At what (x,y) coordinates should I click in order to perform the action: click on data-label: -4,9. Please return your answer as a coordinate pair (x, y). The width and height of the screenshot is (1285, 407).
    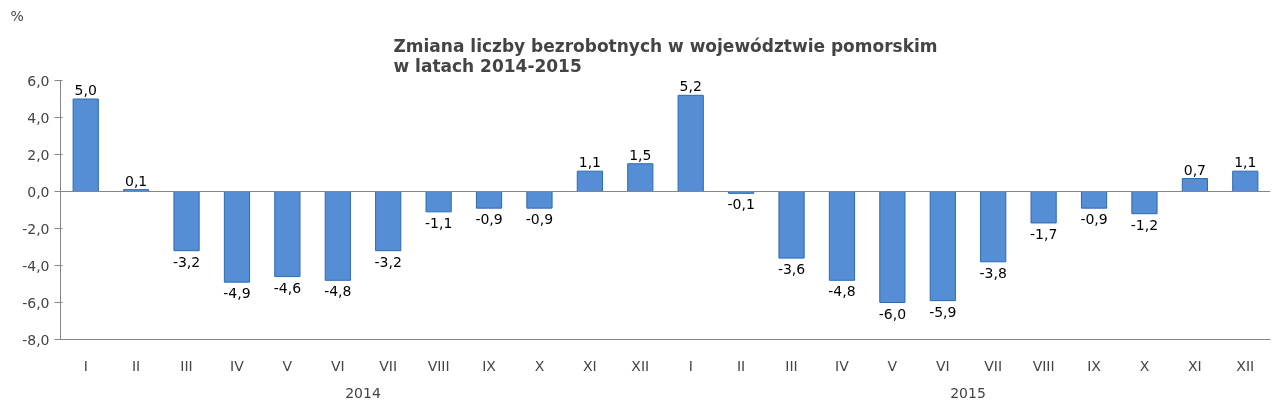
    Looking at the image, I should click on (237, 293).